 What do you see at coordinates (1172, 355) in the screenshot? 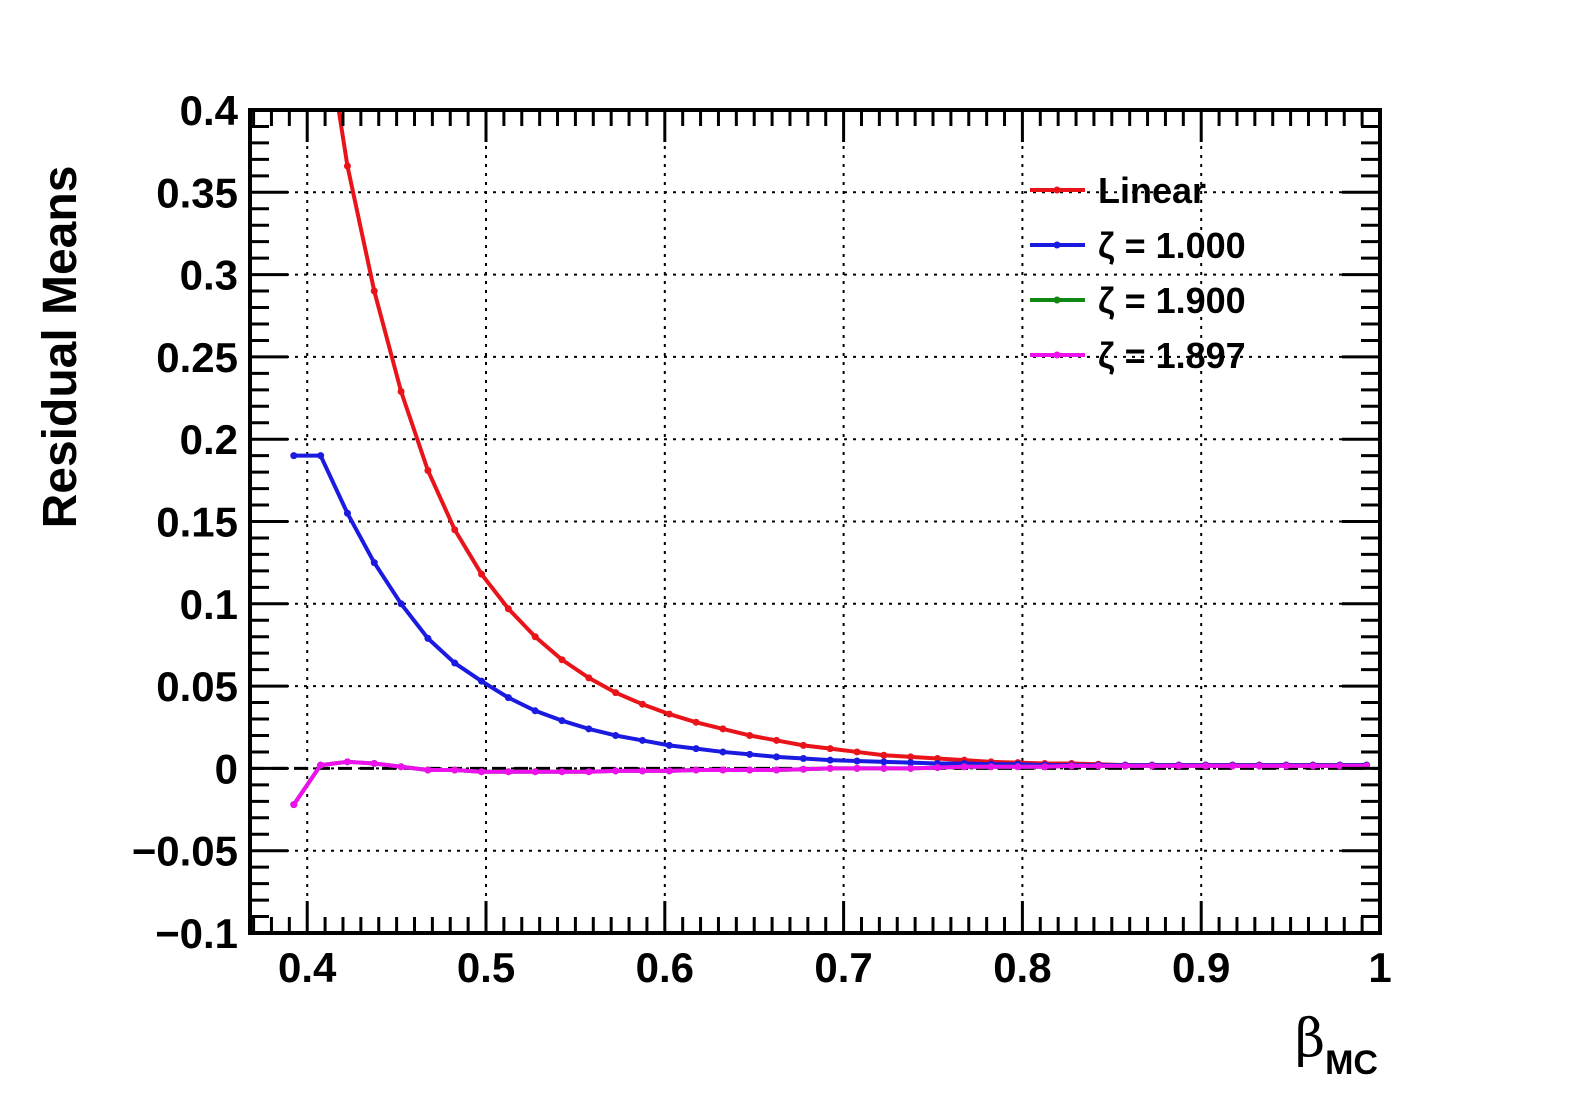
I see `legend-label: ζ = 1.897` at bounding box center [1172, 355].